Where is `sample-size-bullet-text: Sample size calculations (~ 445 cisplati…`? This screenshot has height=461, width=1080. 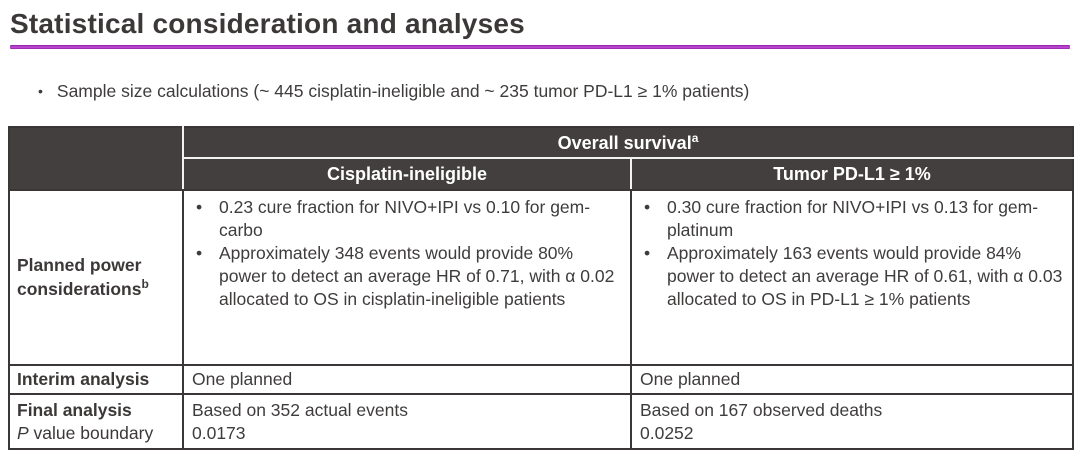 sample-size-bullet-text: Sample size calculations (~ 445 cisplati… is located at coordinates (403, 91).